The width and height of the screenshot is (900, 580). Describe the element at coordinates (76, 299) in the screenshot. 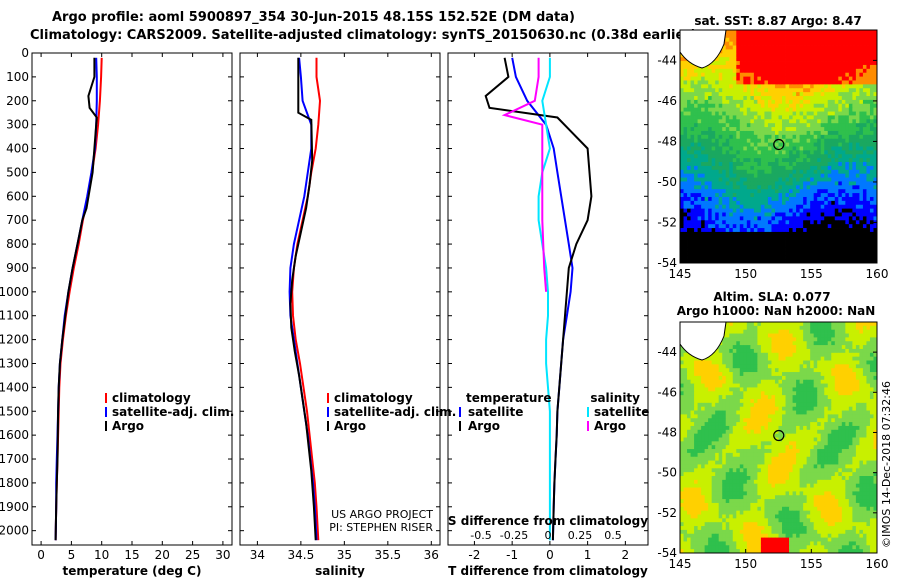

I see `series-line-argo` at that location.